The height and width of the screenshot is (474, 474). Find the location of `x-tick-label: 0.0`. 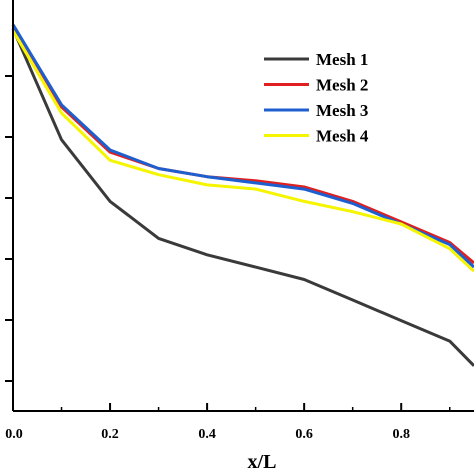

x-tick-label: 0.0 is located at coordinates (14, 434).